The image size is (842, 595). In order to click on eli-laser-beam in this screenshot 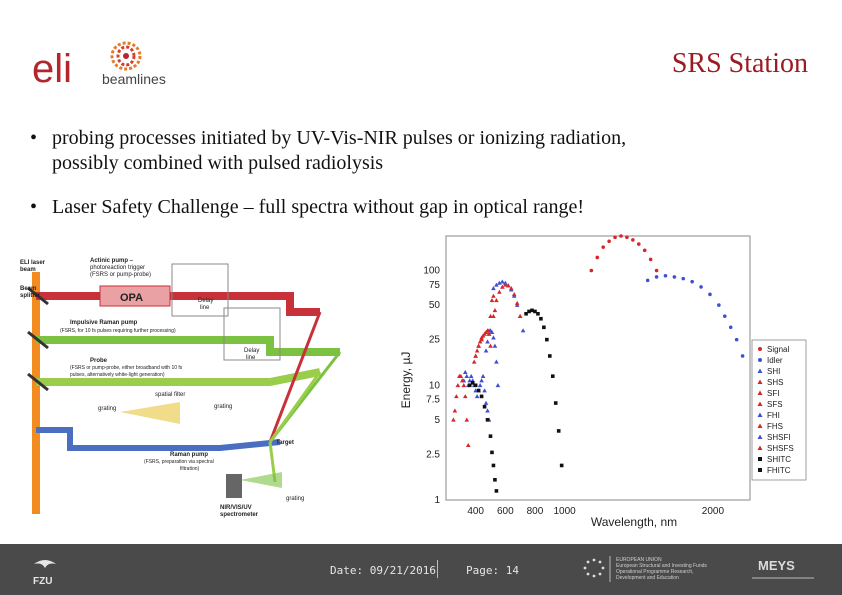, I will do `click(36, 393)`.